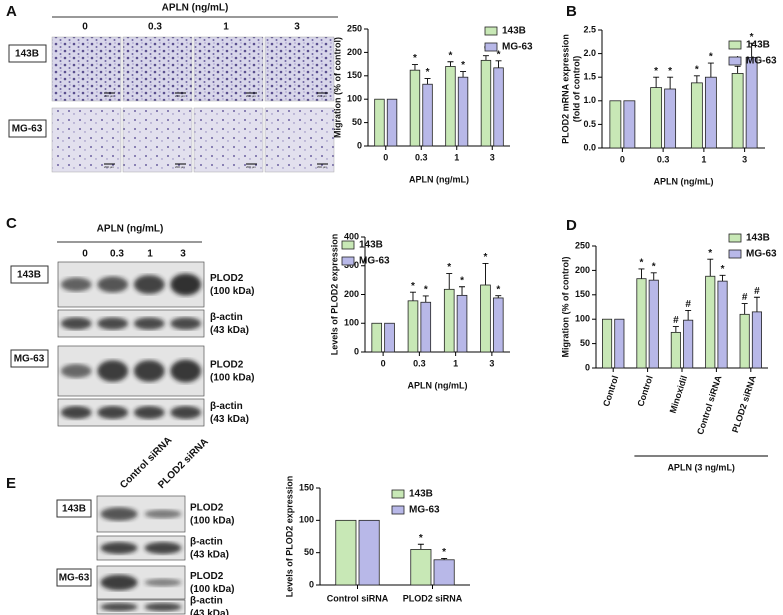 This screenshot has height=615, width=783. What do you see at coordinates (383, 363) in the screenshot?
I see `x-tick-label: 0` at bounding box center [383, 363].